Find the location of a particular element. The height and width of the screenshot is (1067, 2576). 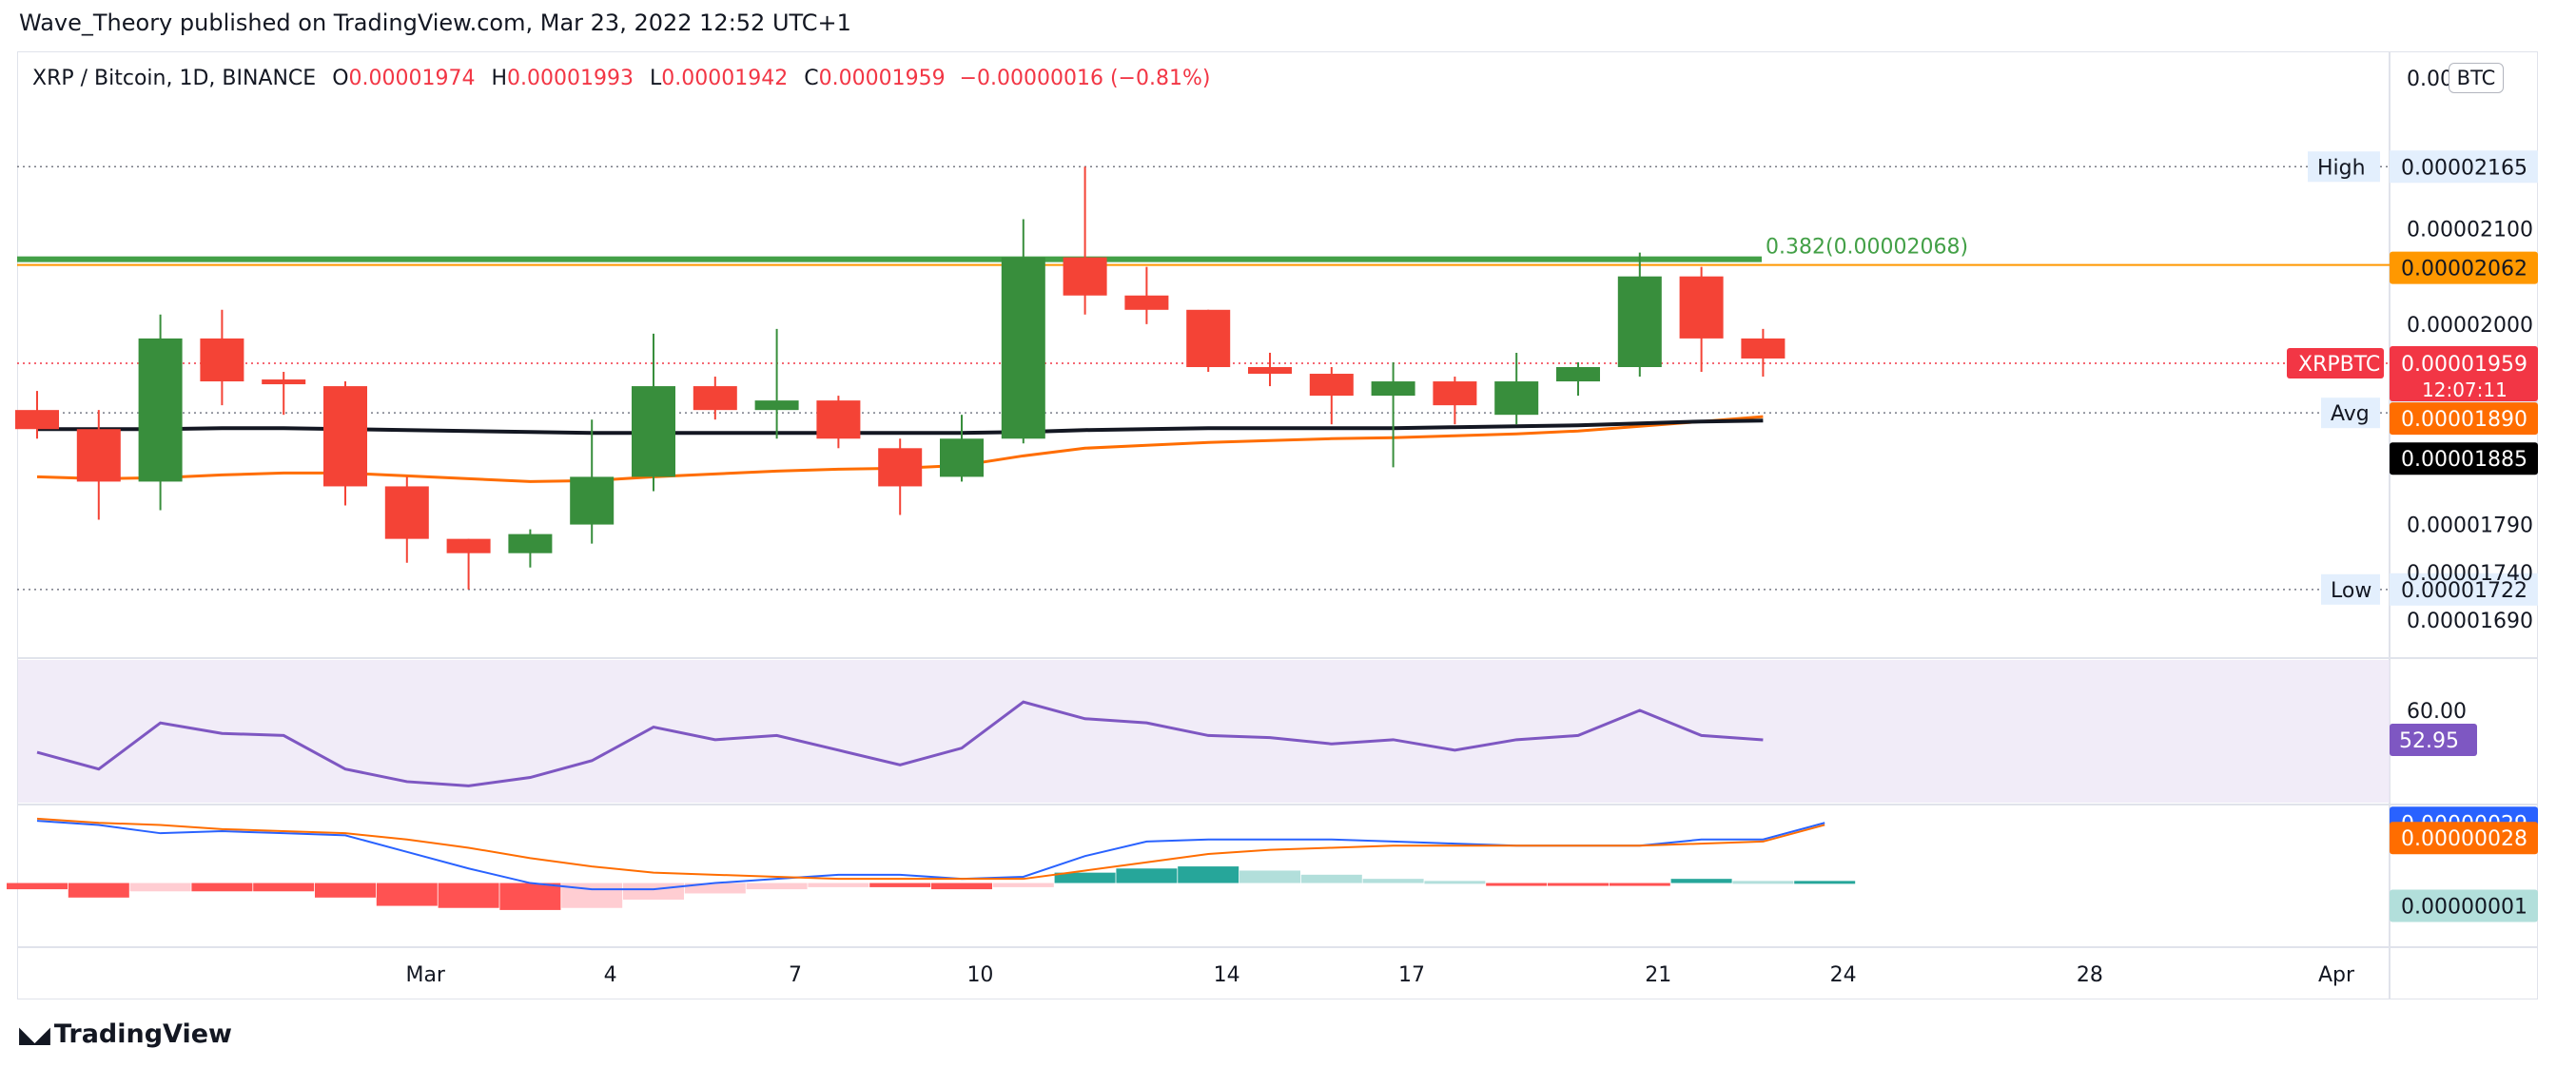

rsi-band is located at coordinates (1204, 731).